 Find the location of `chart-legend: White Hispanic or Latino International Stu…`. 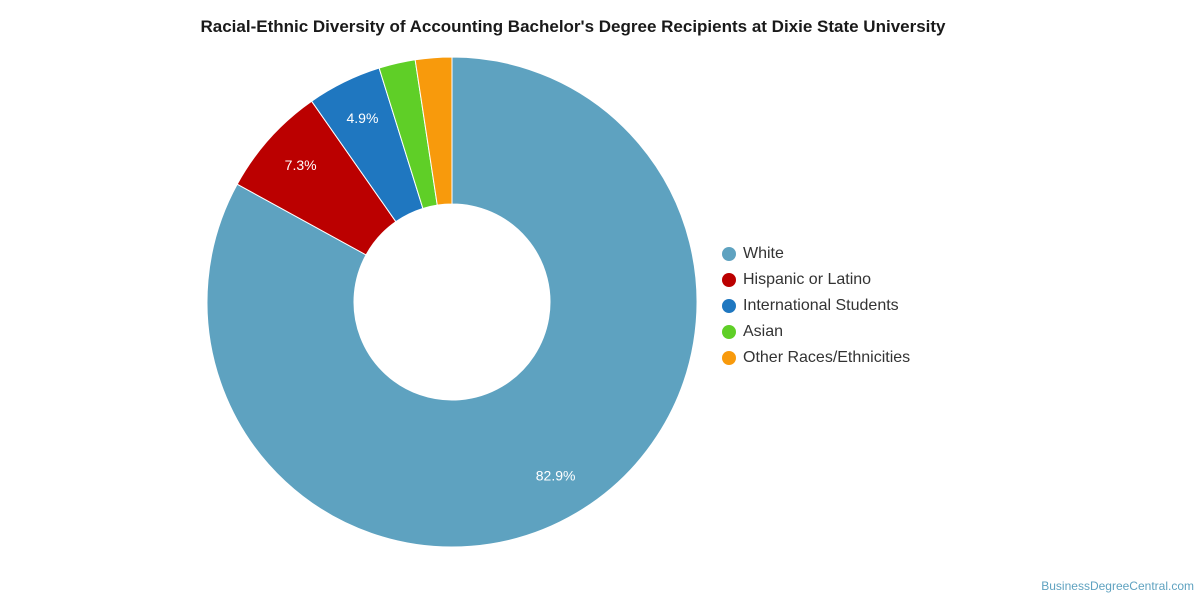

chart-legend: White Hispanic or Latino International Stu… is located at coordinates (816, 306).